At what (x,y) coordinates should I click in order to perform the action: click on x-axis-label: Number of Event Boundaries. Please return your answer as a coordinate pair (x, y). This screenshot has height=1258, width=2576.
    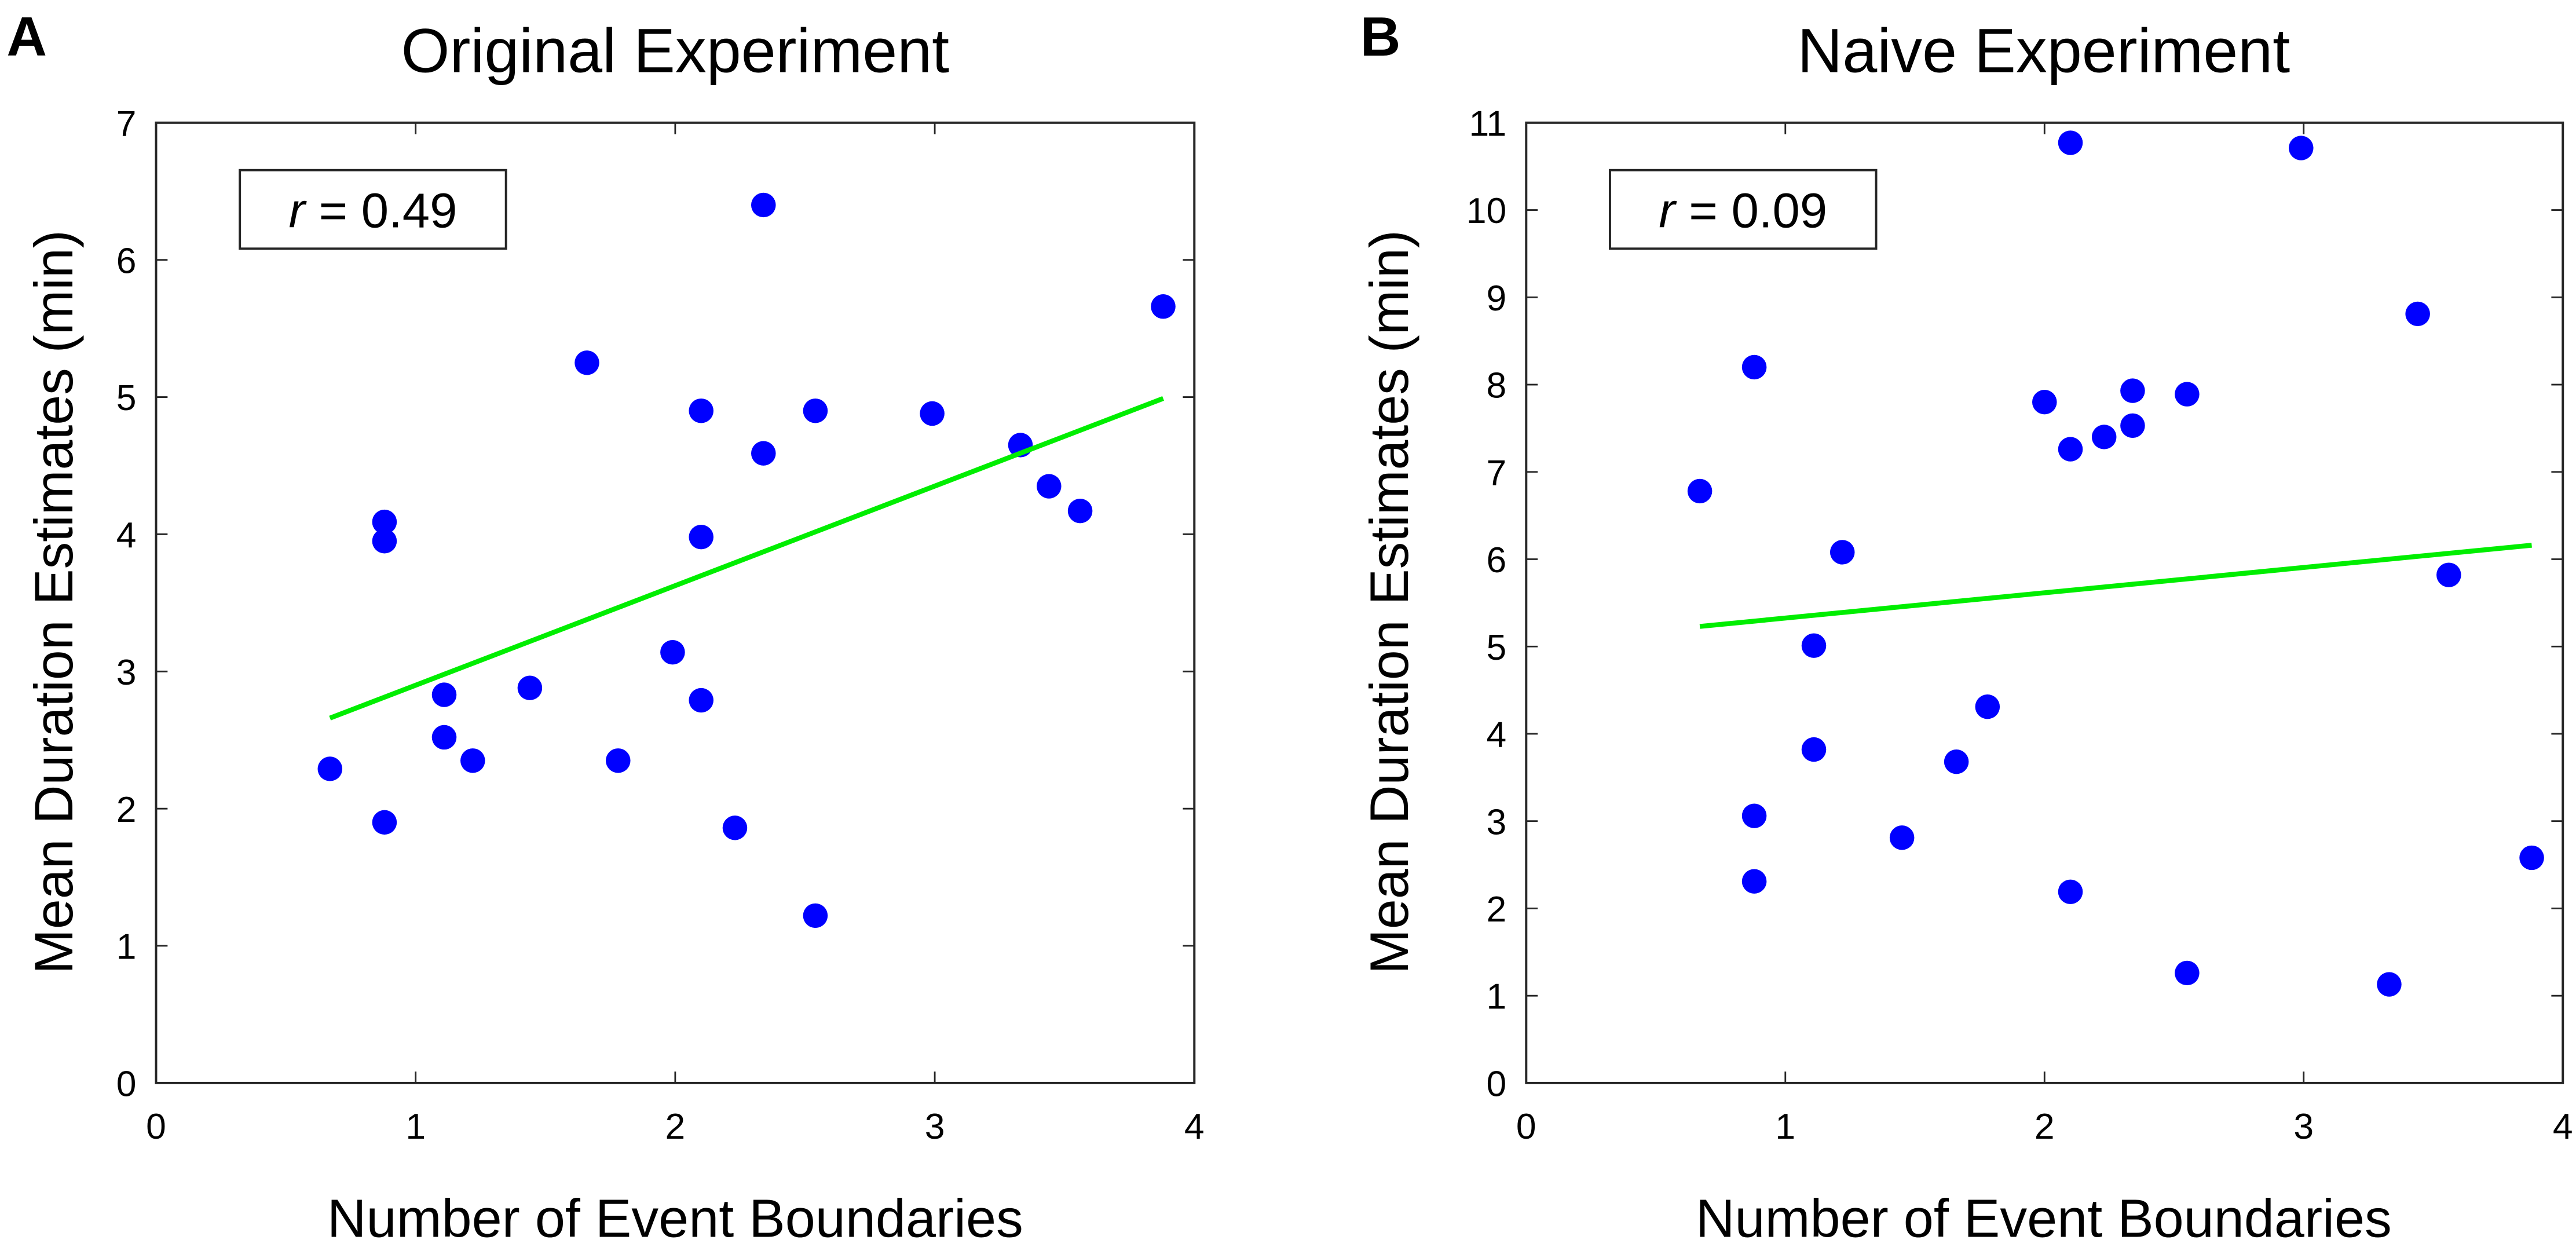
    Looking at the image, I should click on (2044, 1218).